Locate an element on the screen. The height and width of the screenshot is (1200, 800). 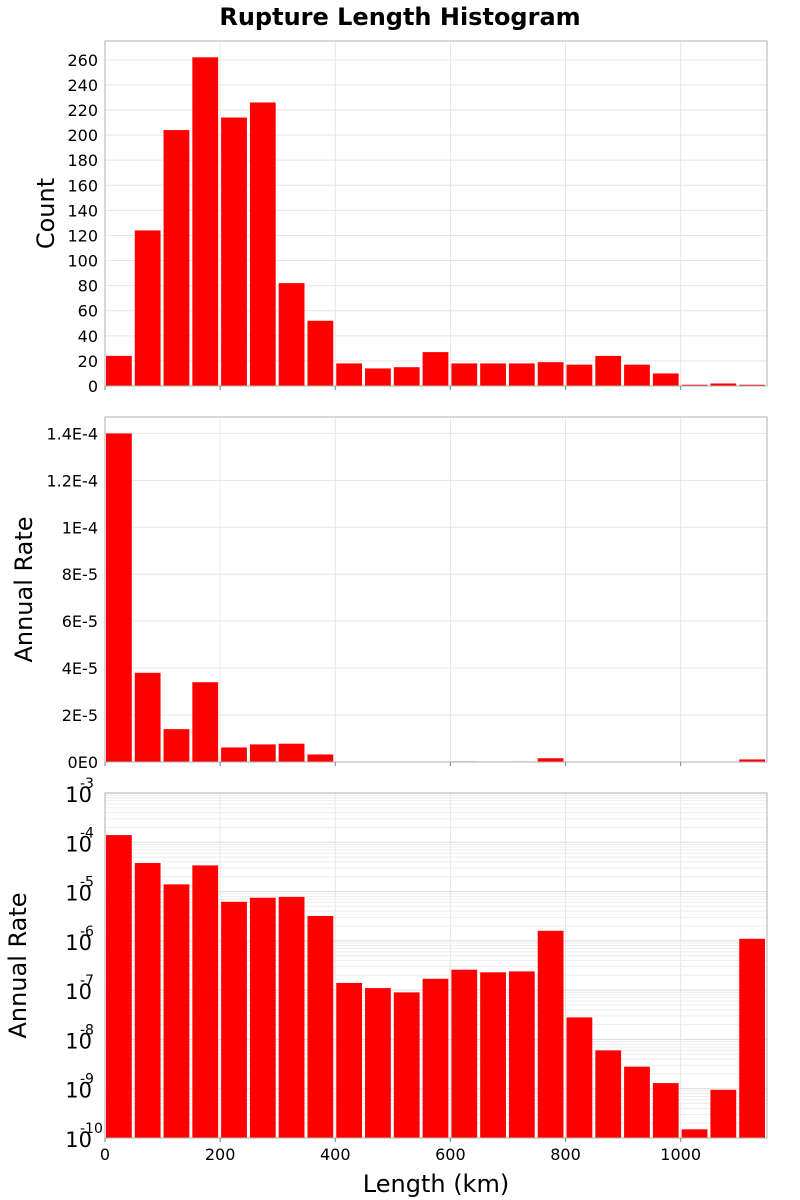
y-axis-label: Count is located at coordinates (46, 213).